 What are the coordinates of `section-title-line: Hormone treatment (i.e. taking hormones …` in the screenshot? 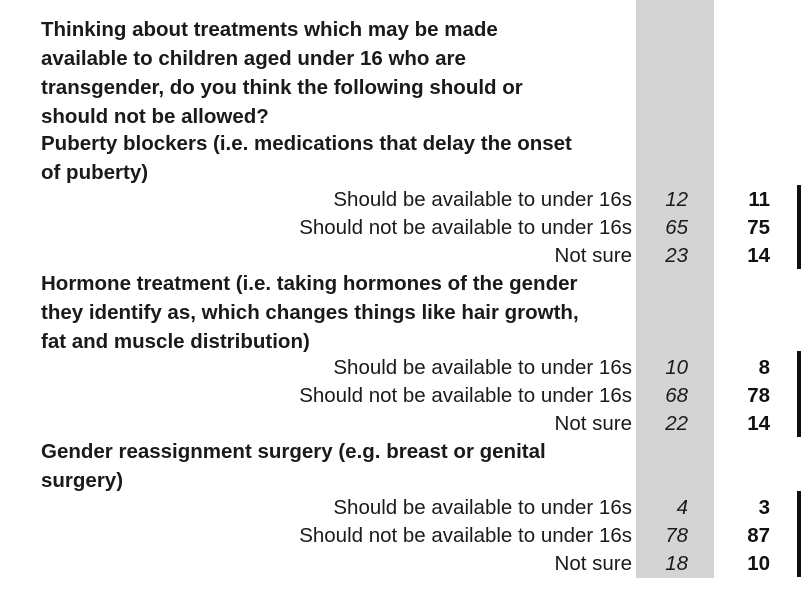 It's located at (309, 283).